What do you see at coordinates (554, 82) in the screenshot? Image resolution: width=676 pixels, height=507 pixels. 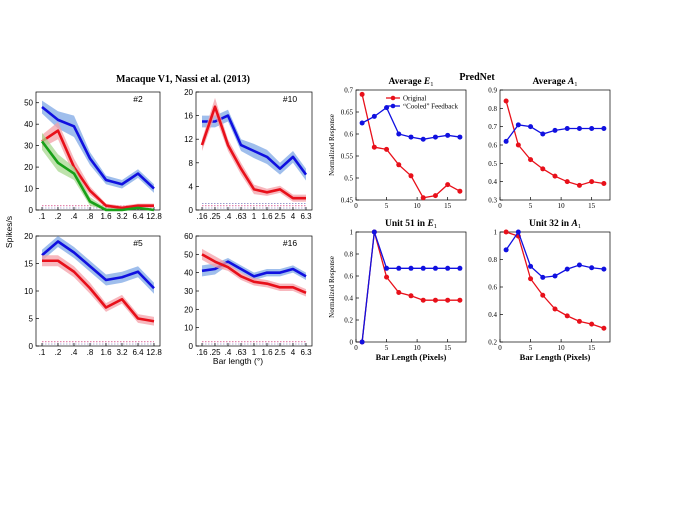 I see `panel-title: Average A1` at bounding box center [554, 82].